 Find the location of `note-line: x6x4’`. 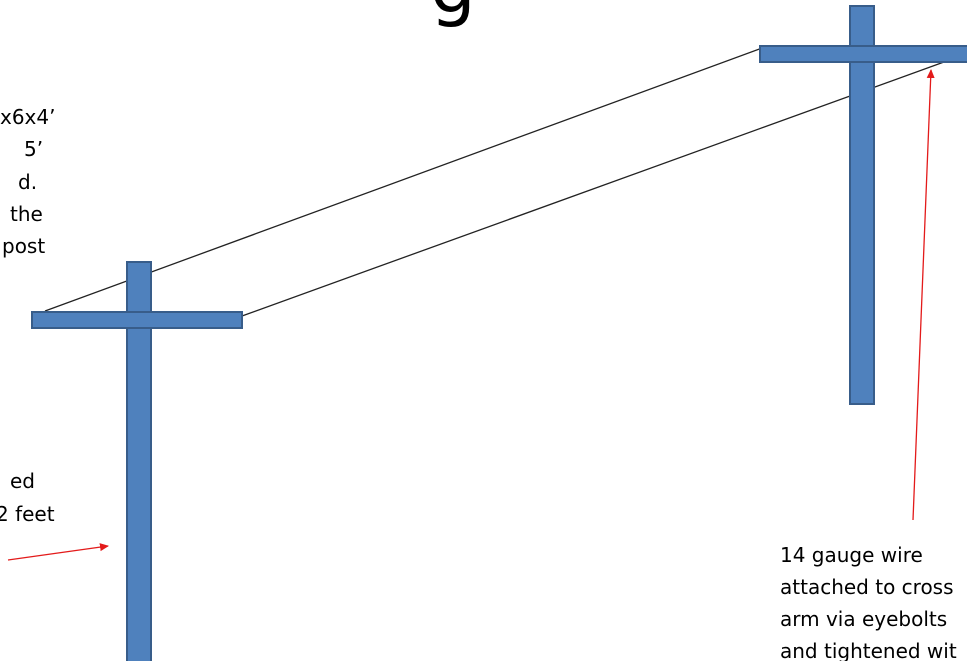

note-line: x6x4’ is located at coordinates (27, 117).